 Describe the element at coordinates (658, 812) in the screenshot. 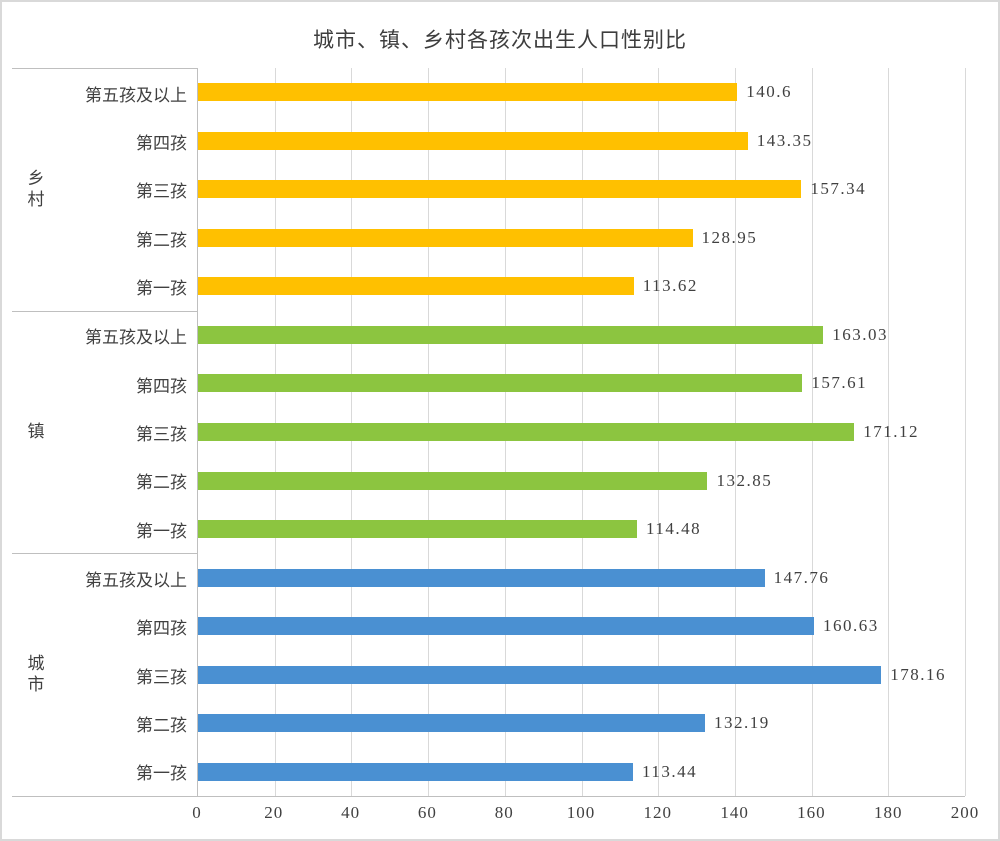

I see `x-tick-label: 120` at that location.